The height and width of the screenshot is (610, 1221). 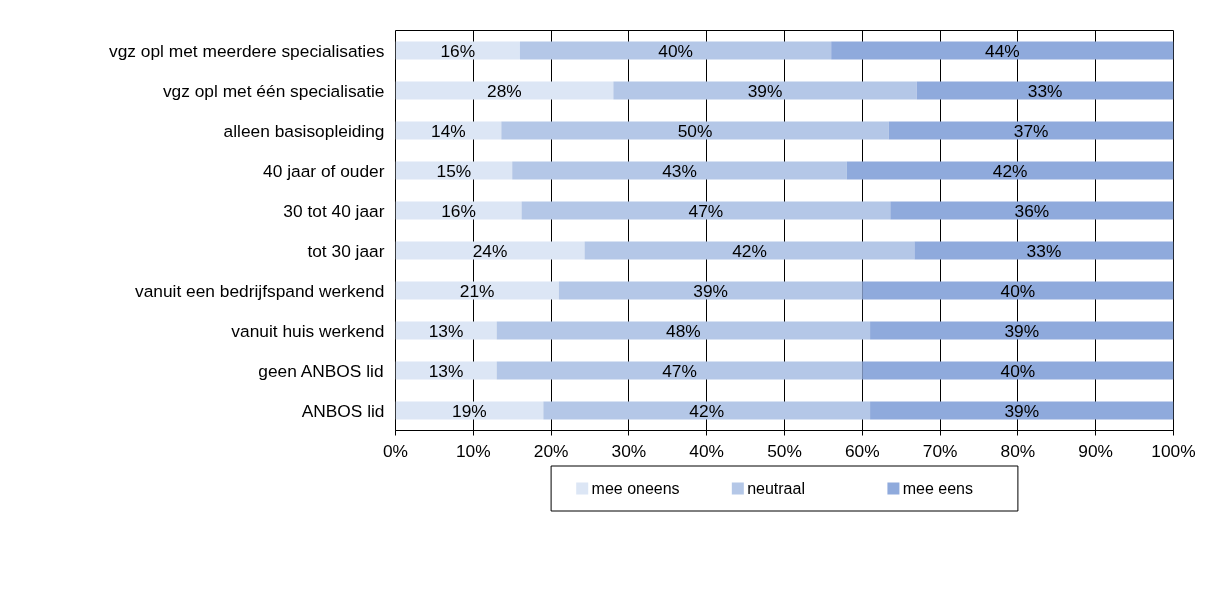 What do you see at coordinates (1018, 450) in the screenshot?
I see `x-tick-label: 80%` at bounding box center [1018, 450].